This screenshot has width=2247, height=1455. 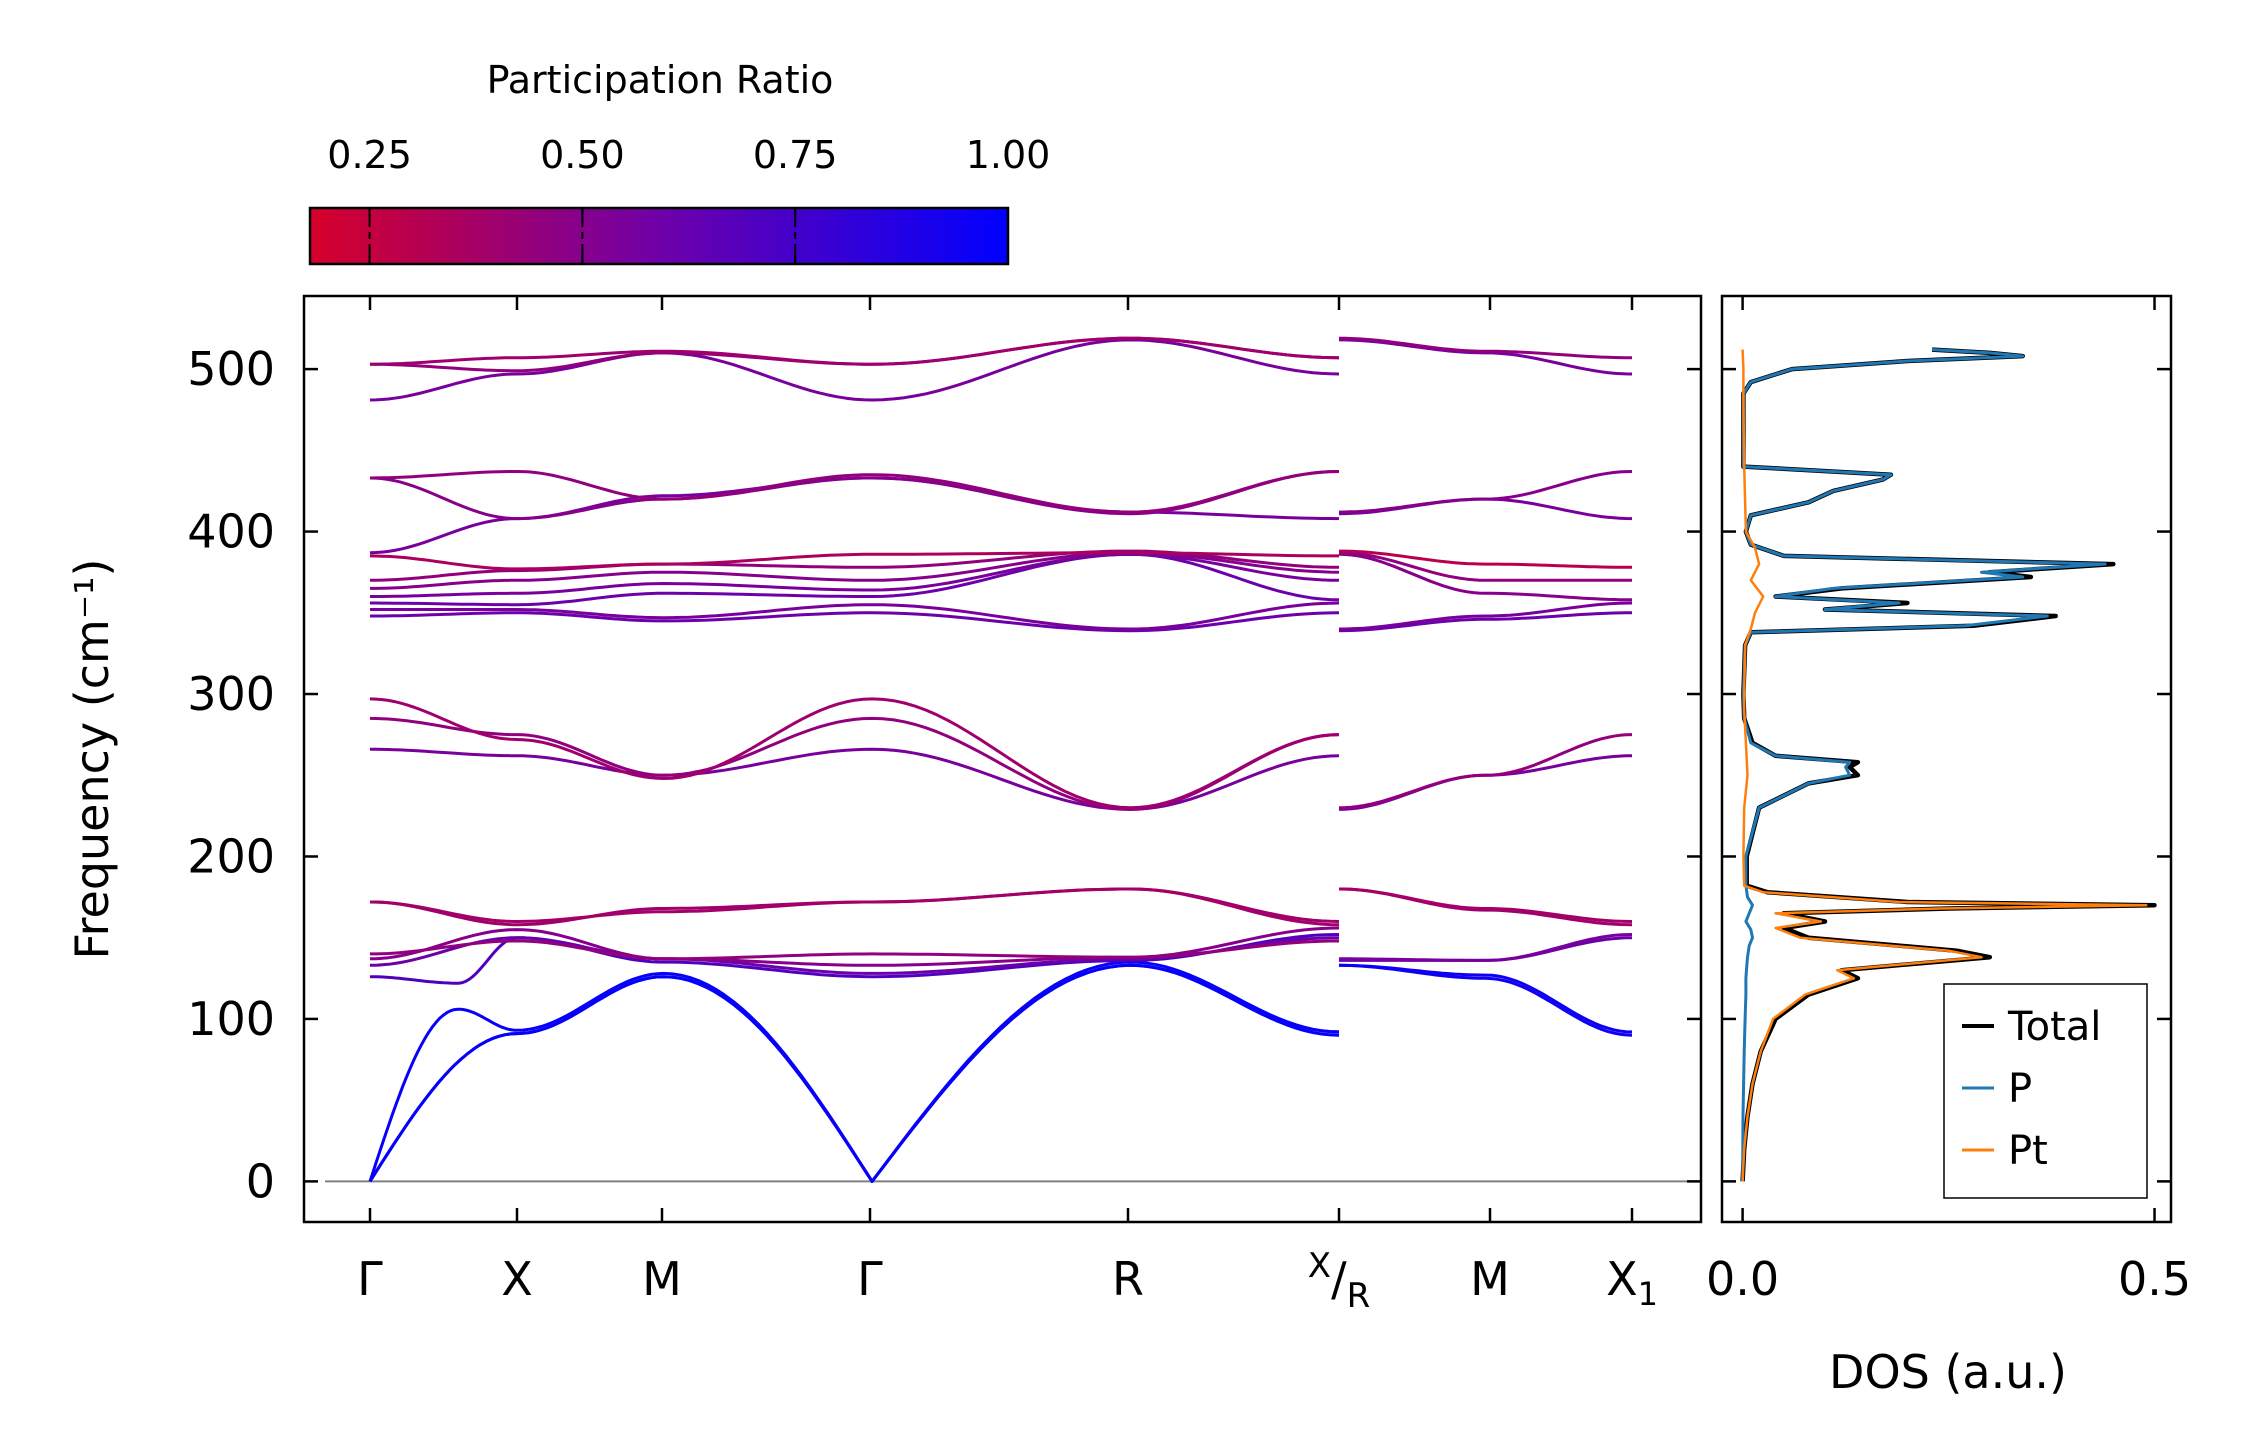 I want to click on band-ytick-label: 500, so click(x=231, y=369).